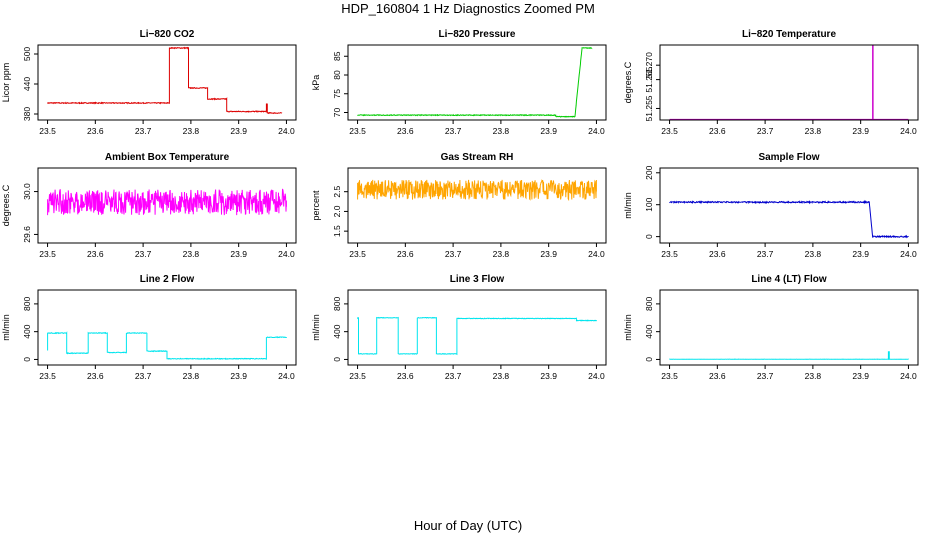 The image size is (936, 540). I want to click on y-axis-label: kPa, so click(316, 83).